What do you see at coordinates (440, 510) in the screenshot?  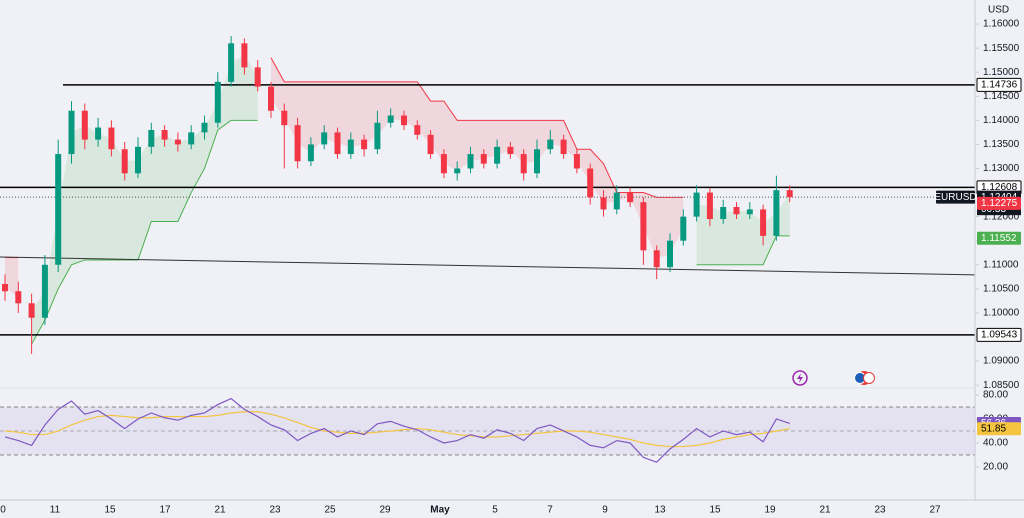 I see `x-tick-label: May` at bounding box center [440, 510].